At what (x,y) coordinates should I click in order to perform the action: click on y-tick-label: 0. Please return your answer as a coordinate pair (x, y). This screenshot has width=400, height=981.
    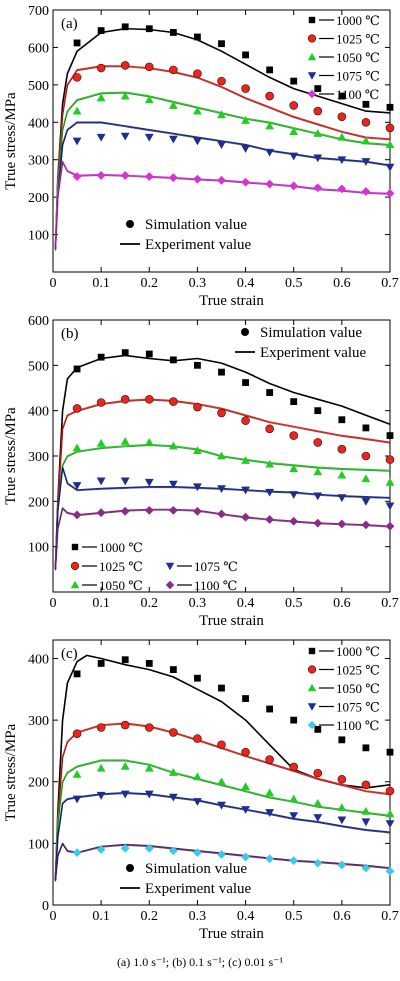
    Looking at the image, I should click on (45, 906).